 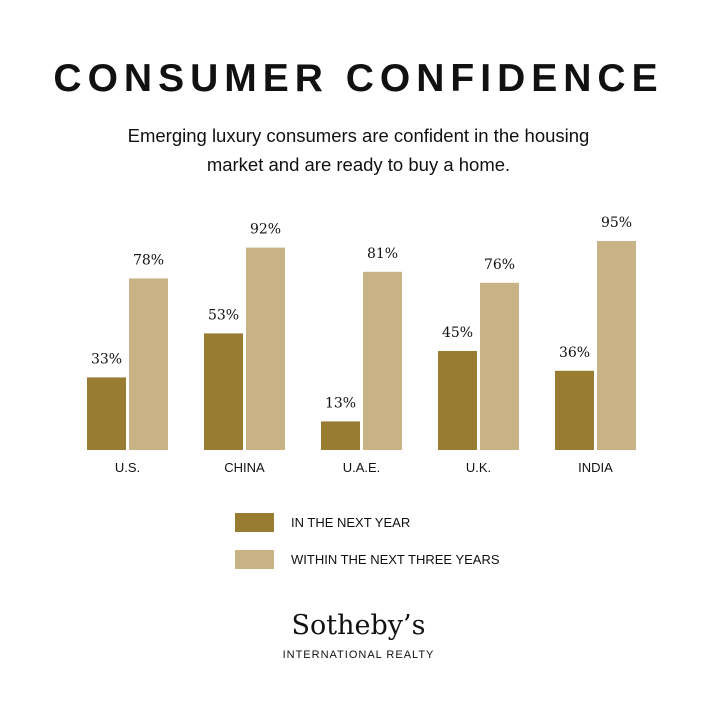 What do you see at coordinates (148, 260) in the screenshot?
I see `data-label-three-years-0: 78%` at bounding box center [148, 260].